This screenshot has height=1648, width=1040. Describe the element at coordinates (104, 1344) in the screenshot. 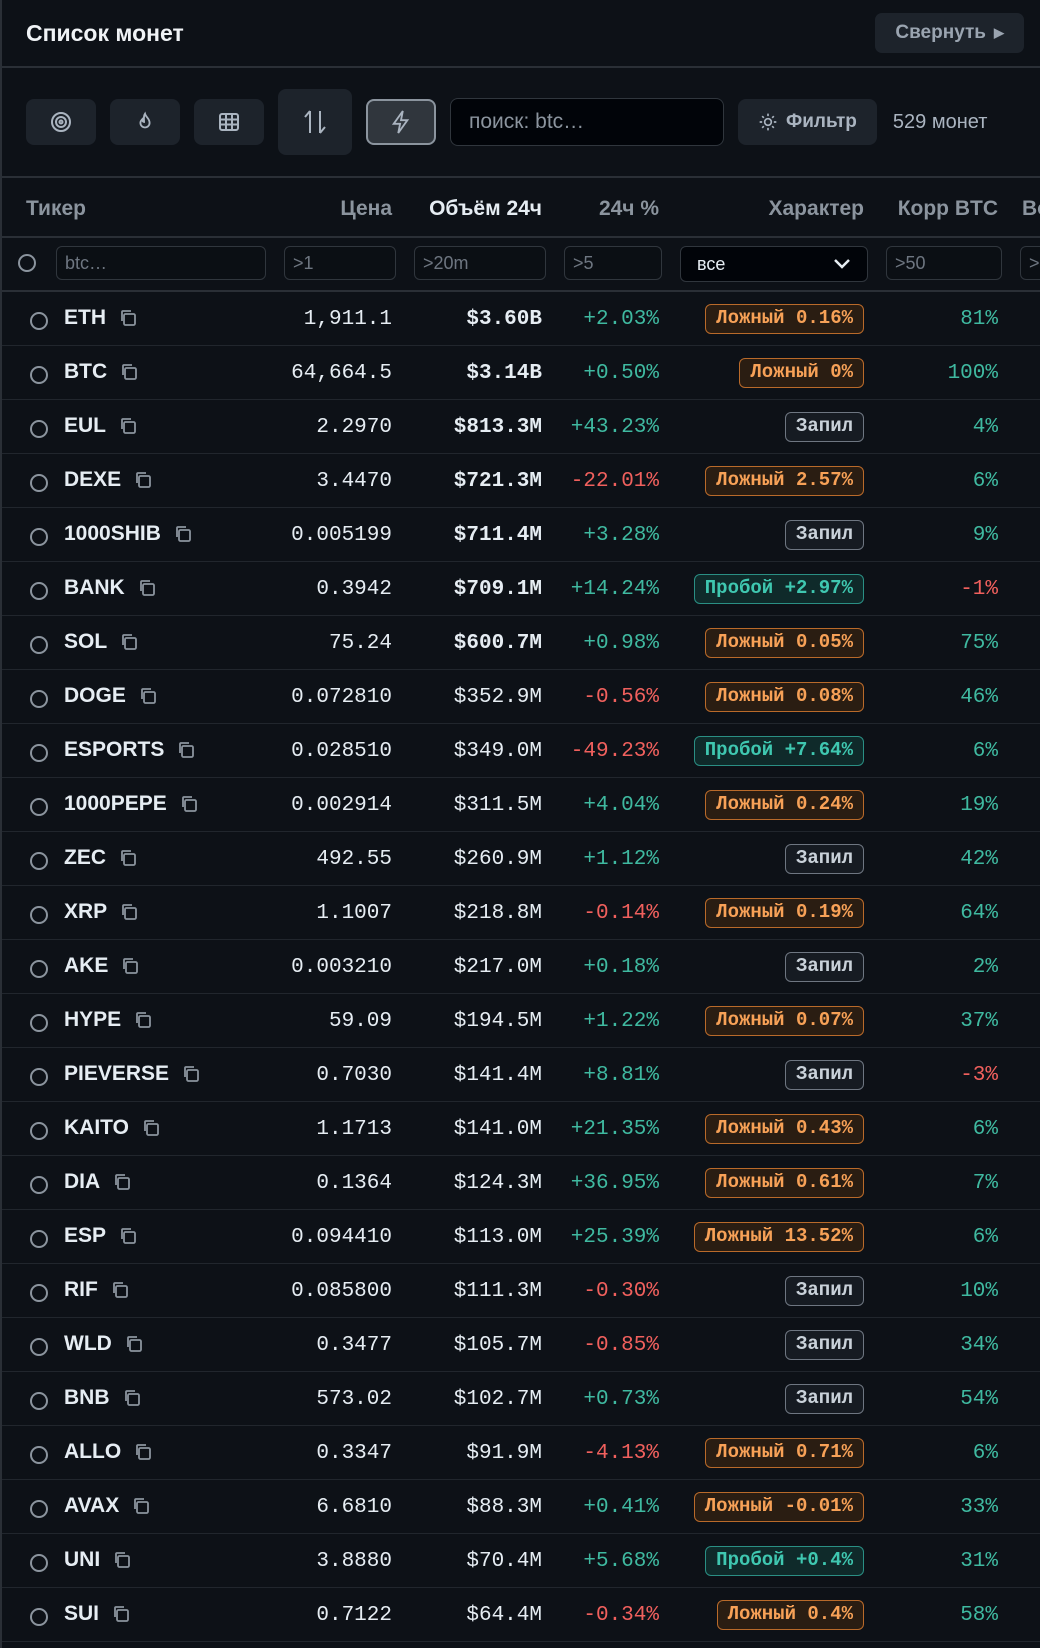

I see `ticker-cell: WLD` at that location.